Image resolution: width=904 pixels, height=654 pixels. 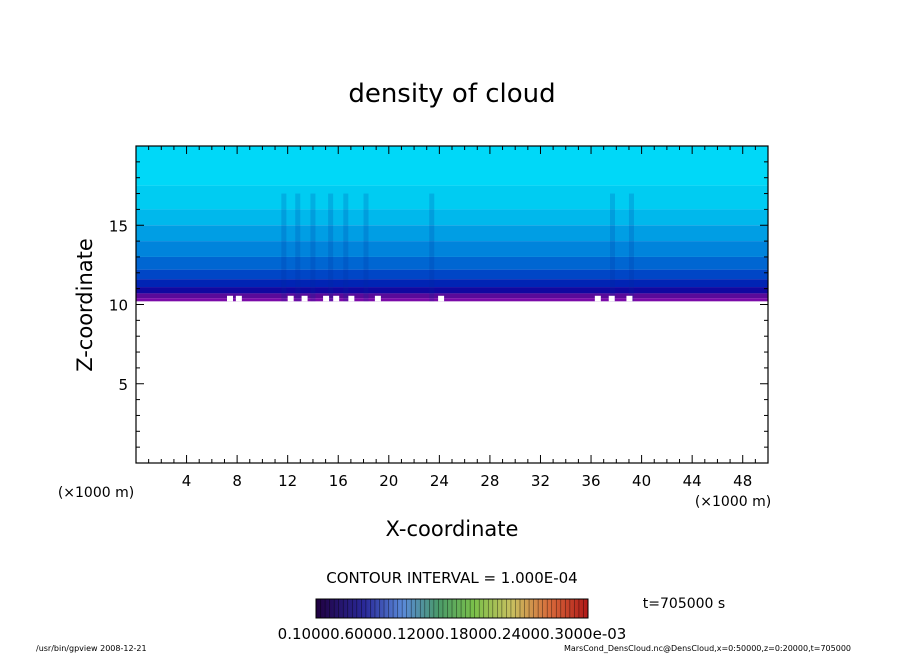 I want to click on x-tick-label: 44, so click(x=692, y=481).